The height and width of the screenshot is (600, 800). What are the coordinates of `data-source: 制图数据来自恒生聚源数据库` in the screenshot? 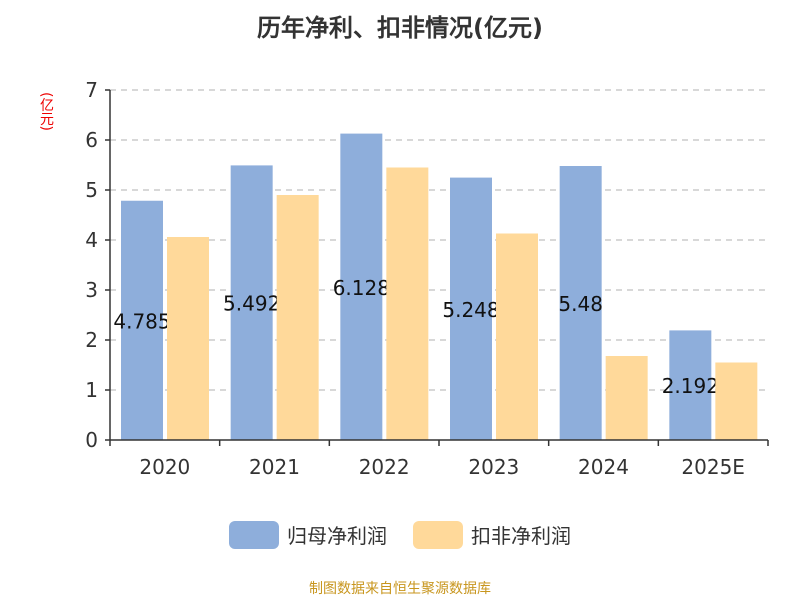 It's located at (400, 589).